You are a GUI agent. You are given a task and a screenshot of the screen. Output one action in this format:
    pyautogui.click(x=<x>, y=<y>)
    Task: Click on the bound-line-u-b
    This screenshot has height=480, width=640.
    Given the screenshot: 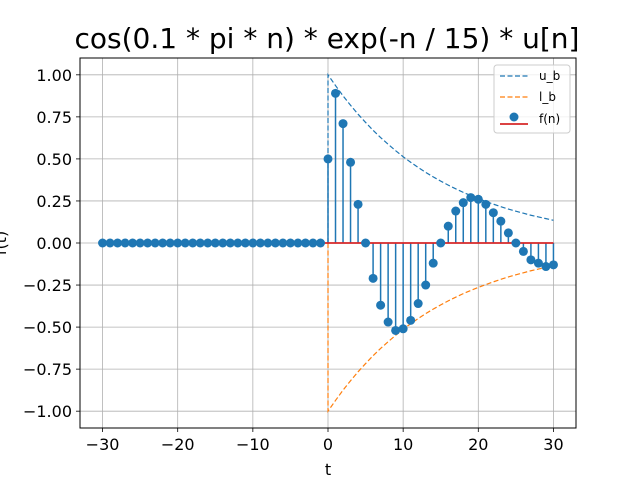 What is the action you would take?
    pyautogui.click(x=440, y=157)
    